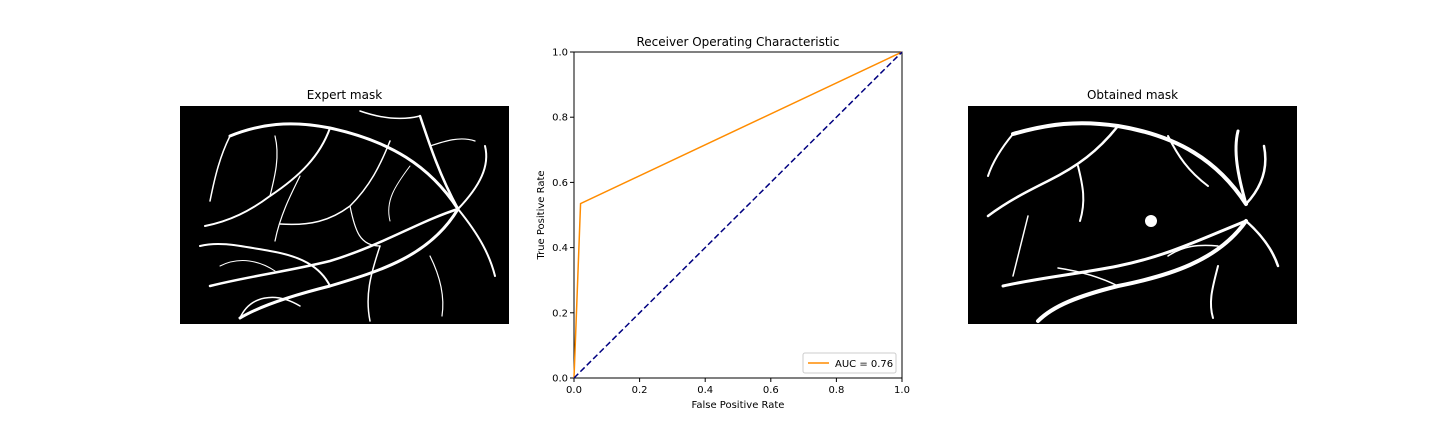 The image size is (1440, 432). What do you see at coordinates (640, 390) in the screenshot?
I see `x-tick-label: 0.2` at bounding box center [640, 390].